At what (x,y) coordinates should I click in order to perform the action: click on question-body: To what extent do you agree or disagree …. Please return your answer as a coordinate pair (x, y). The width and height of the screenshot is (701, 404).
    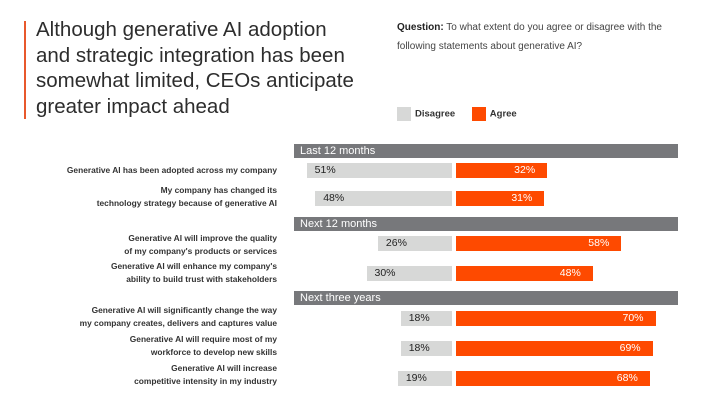
    Looking at the image, I should click on (529, 37).